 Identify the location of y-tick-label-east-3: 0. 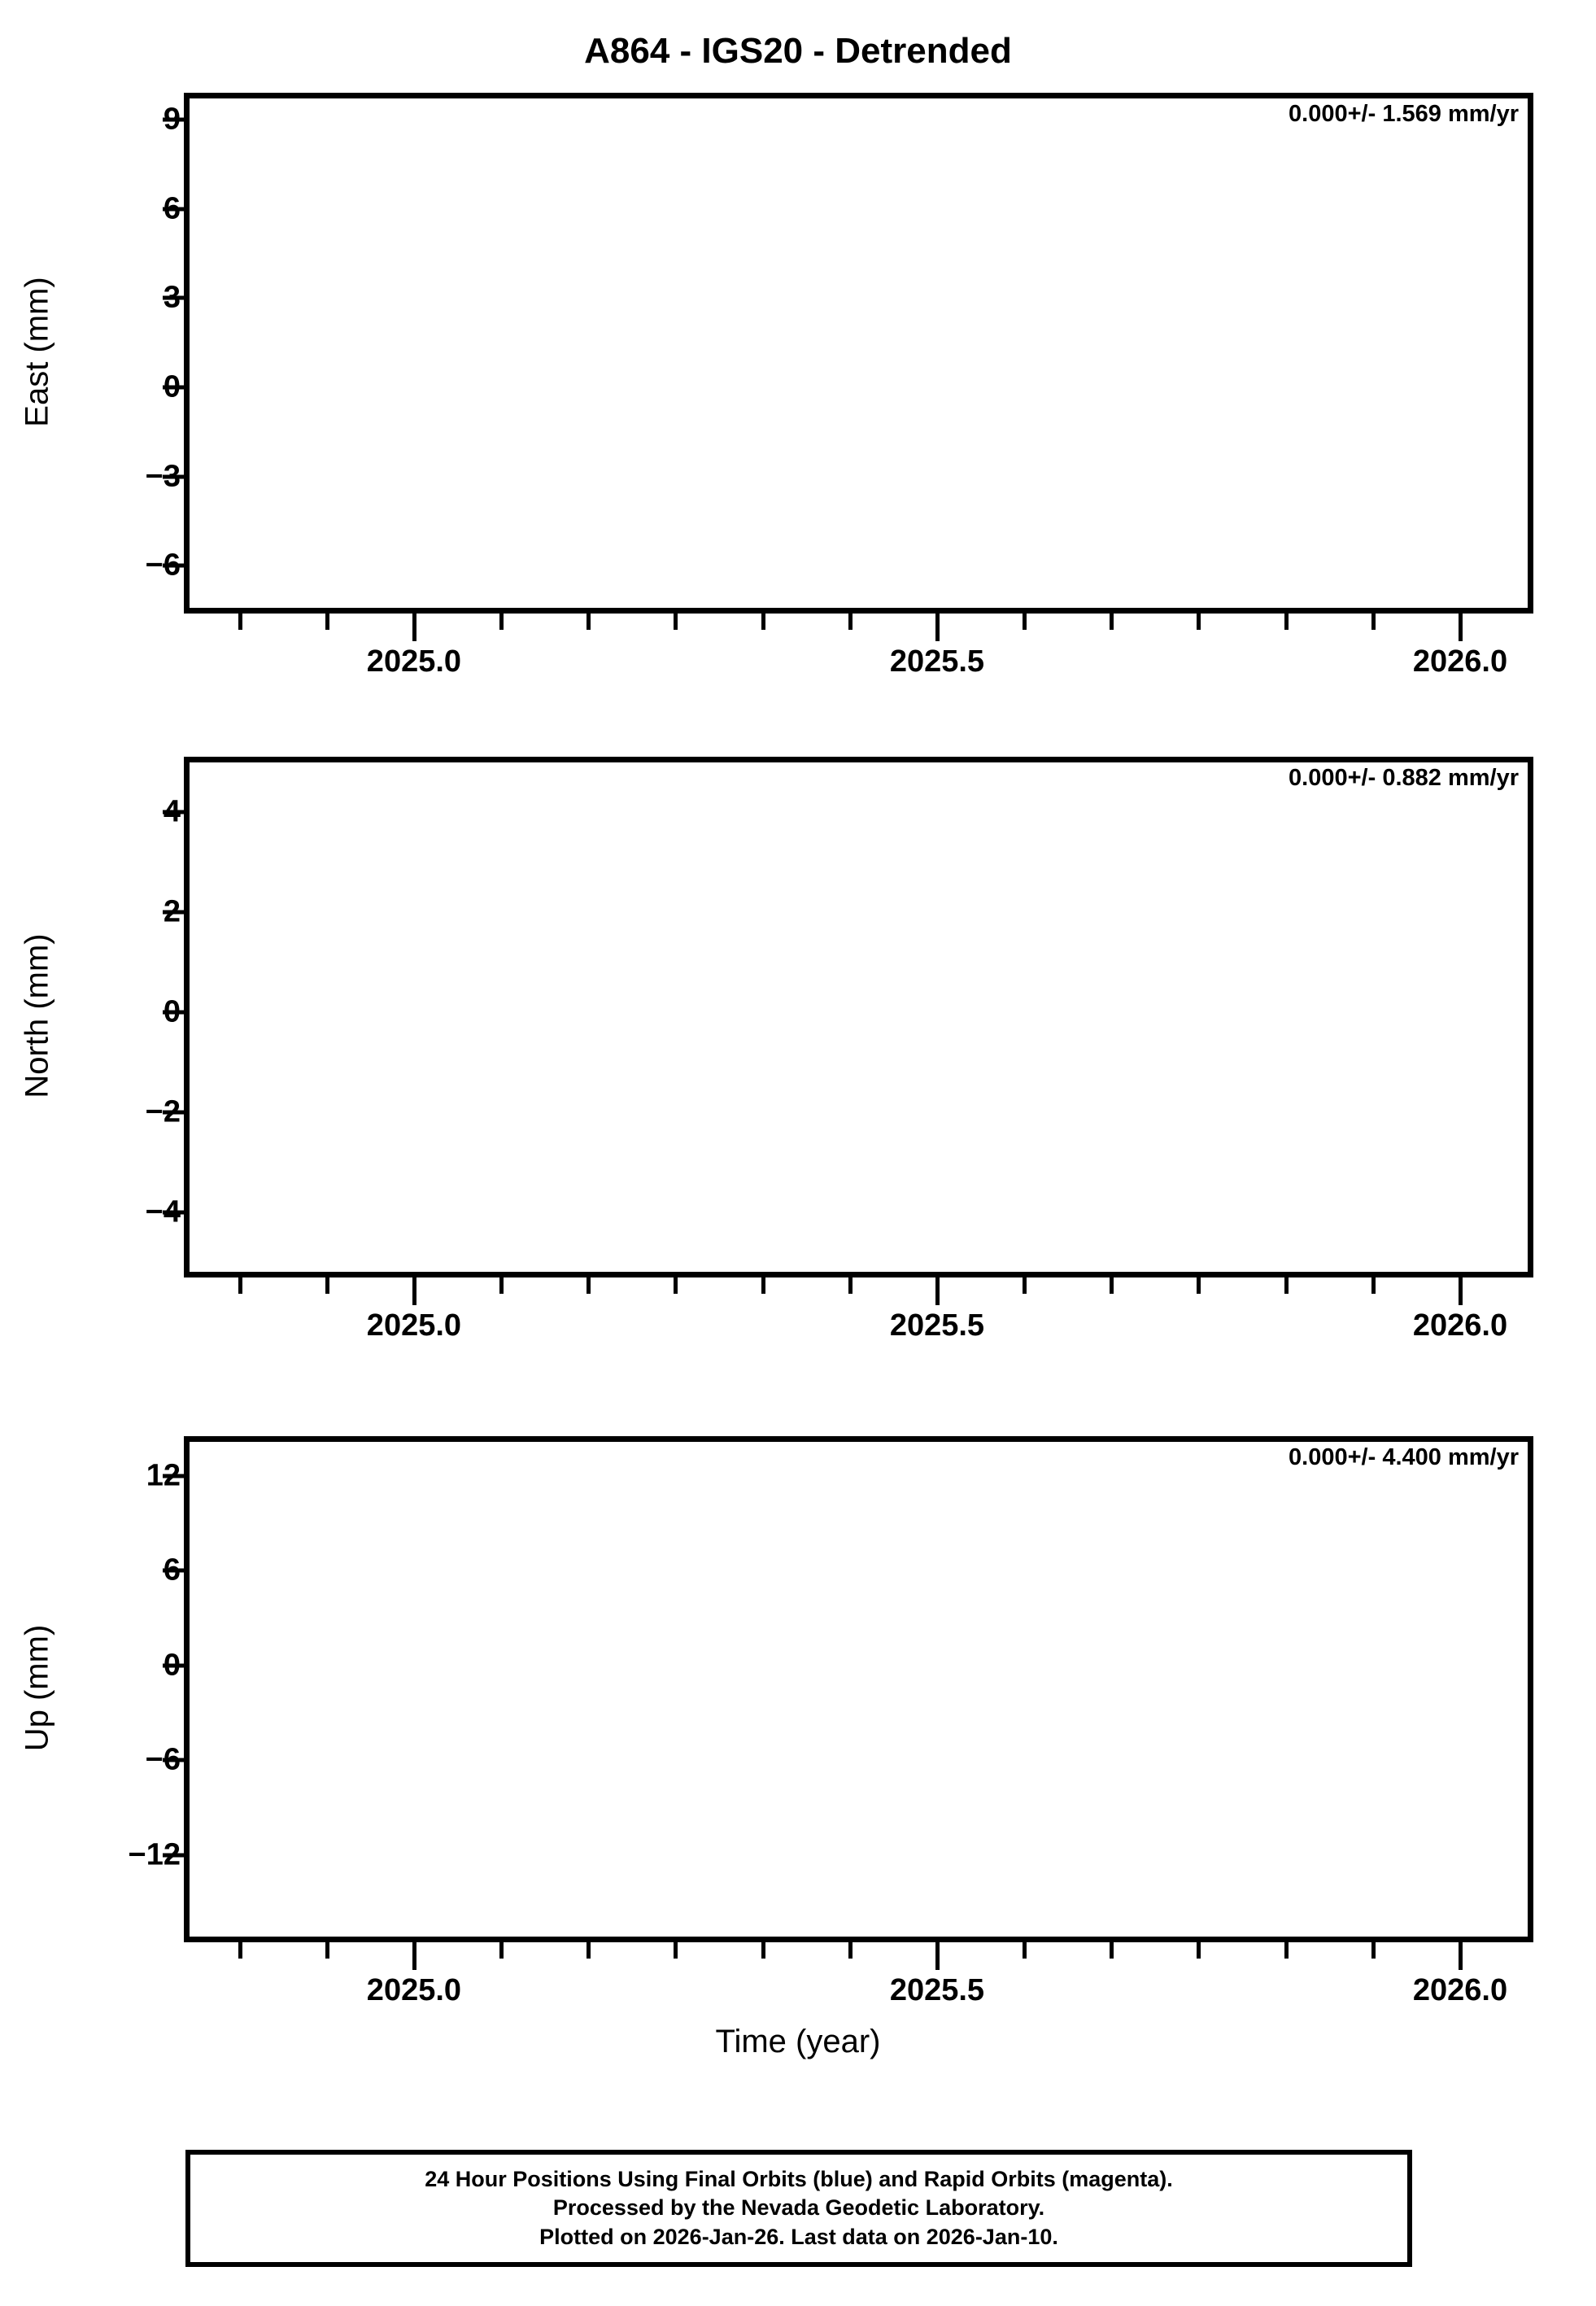
(172, 386).